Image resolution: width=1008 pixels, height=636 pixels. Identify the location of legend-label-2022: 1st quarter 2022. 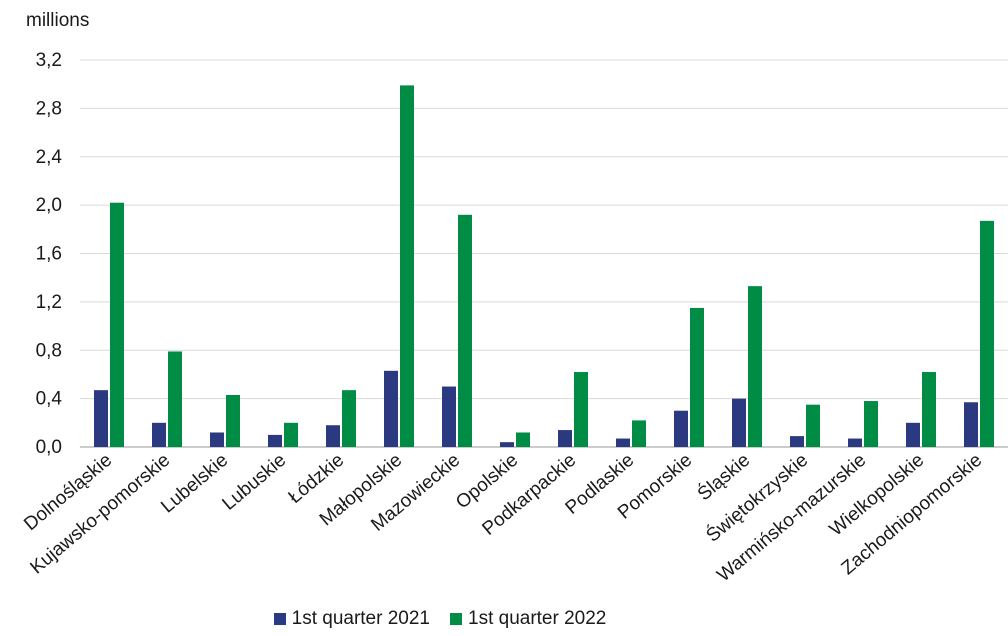
(537, 618).